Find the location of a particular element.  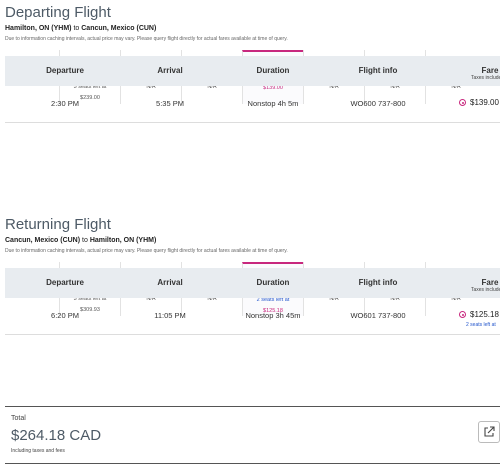

seats-note: 2 seats left at is located at coordinates (273, 300).